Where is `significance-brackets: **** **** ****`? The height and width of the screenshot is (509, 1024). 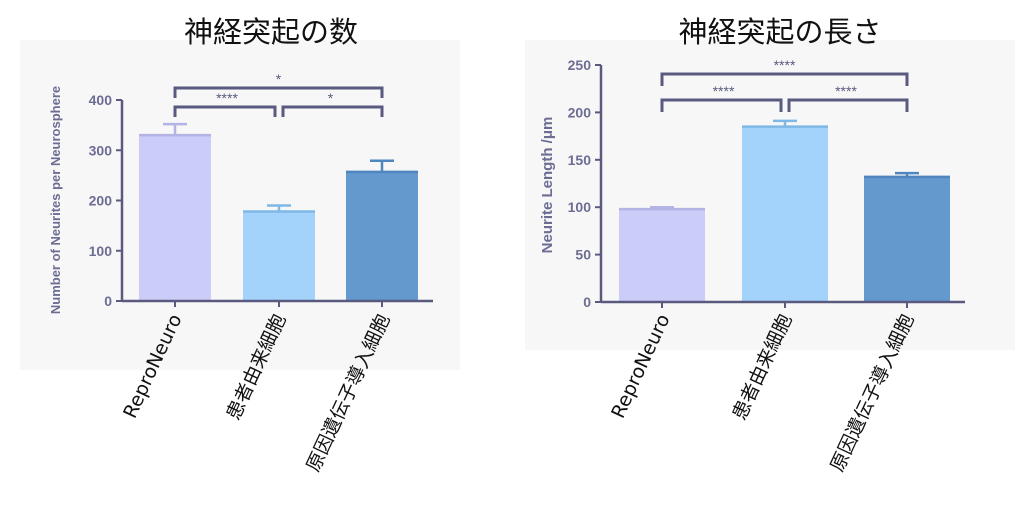 significance-brackets: **** **** **** is located at coordinates (784, 84).